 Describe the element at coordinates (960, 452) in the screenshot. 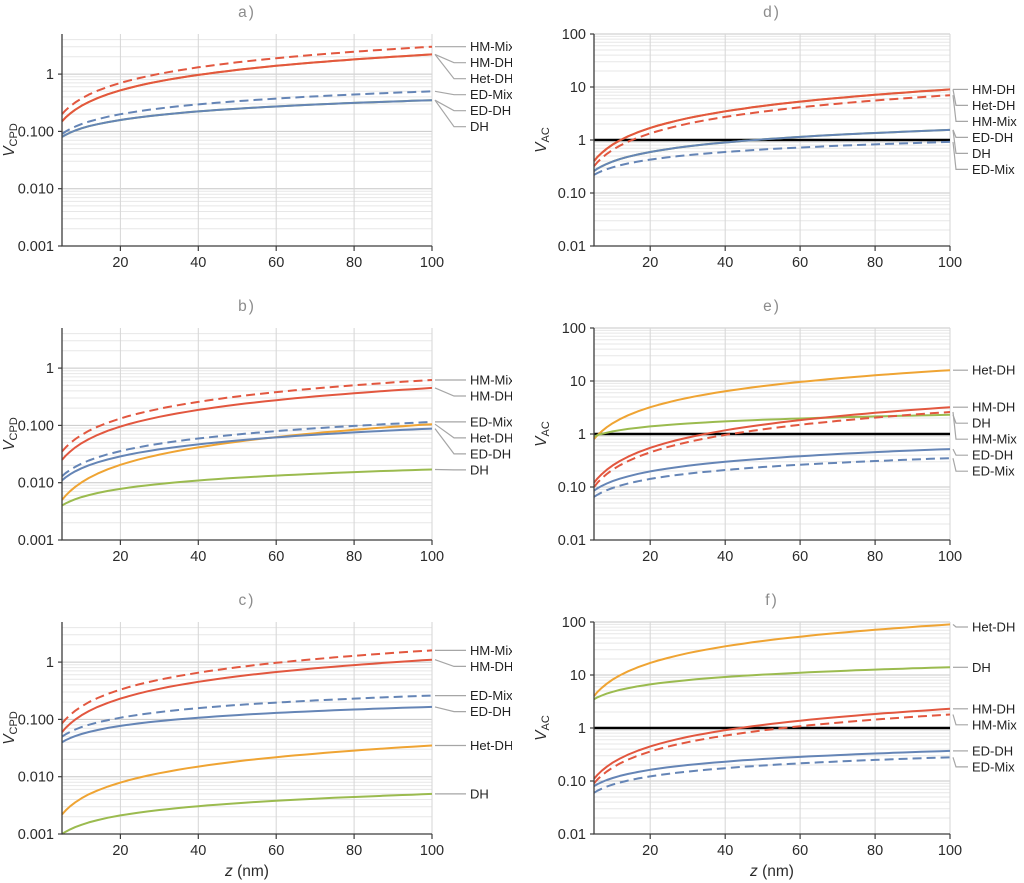

I see `label-connector-ed-dh` at that location.